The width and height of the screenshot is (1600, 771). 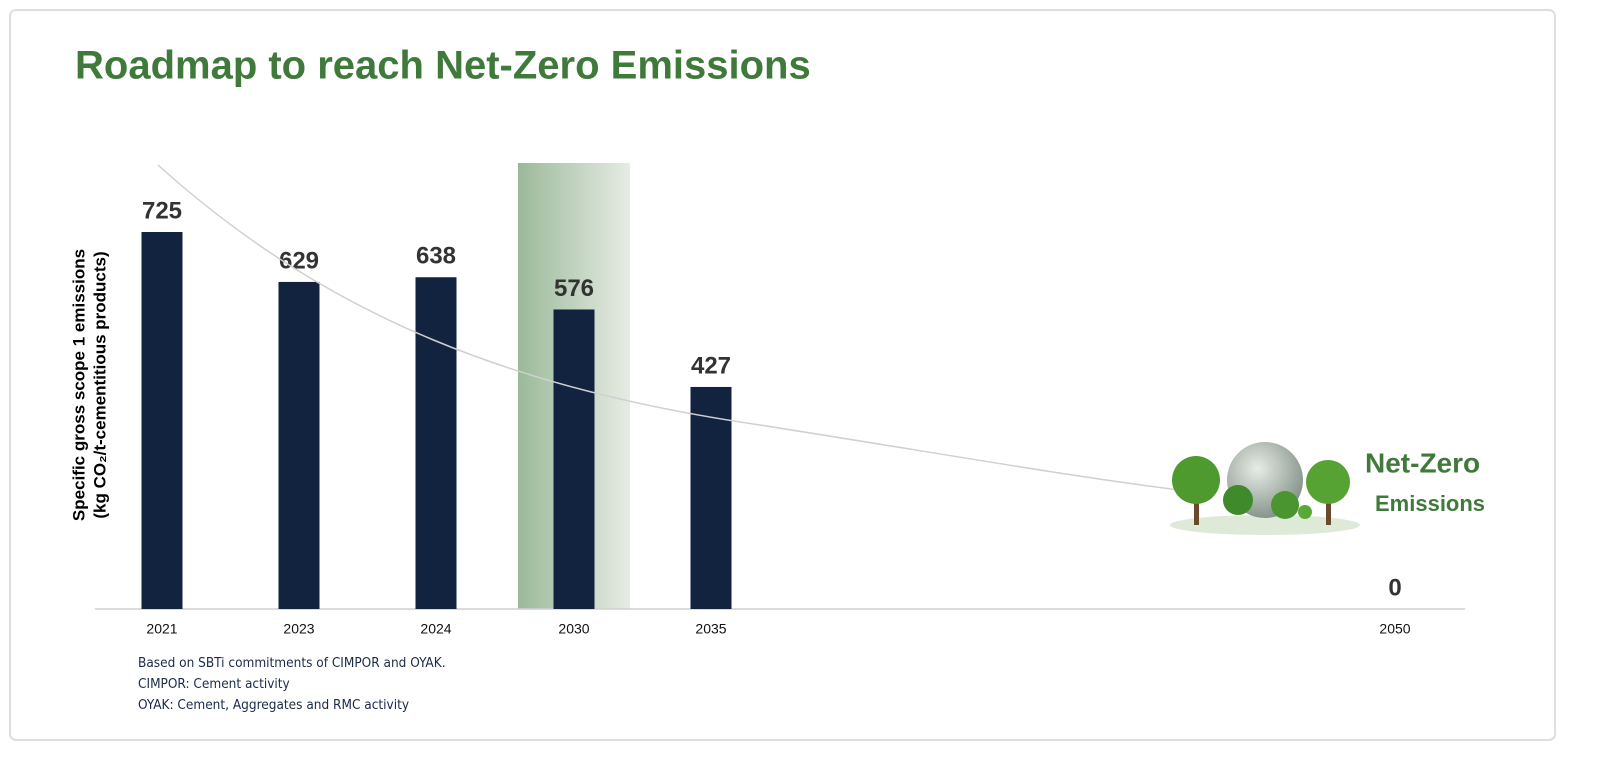 What do you see at coordinates (573, 629) in the screenshot?
I see `x-tick-label: 2030` at bounding box center [573, 629].